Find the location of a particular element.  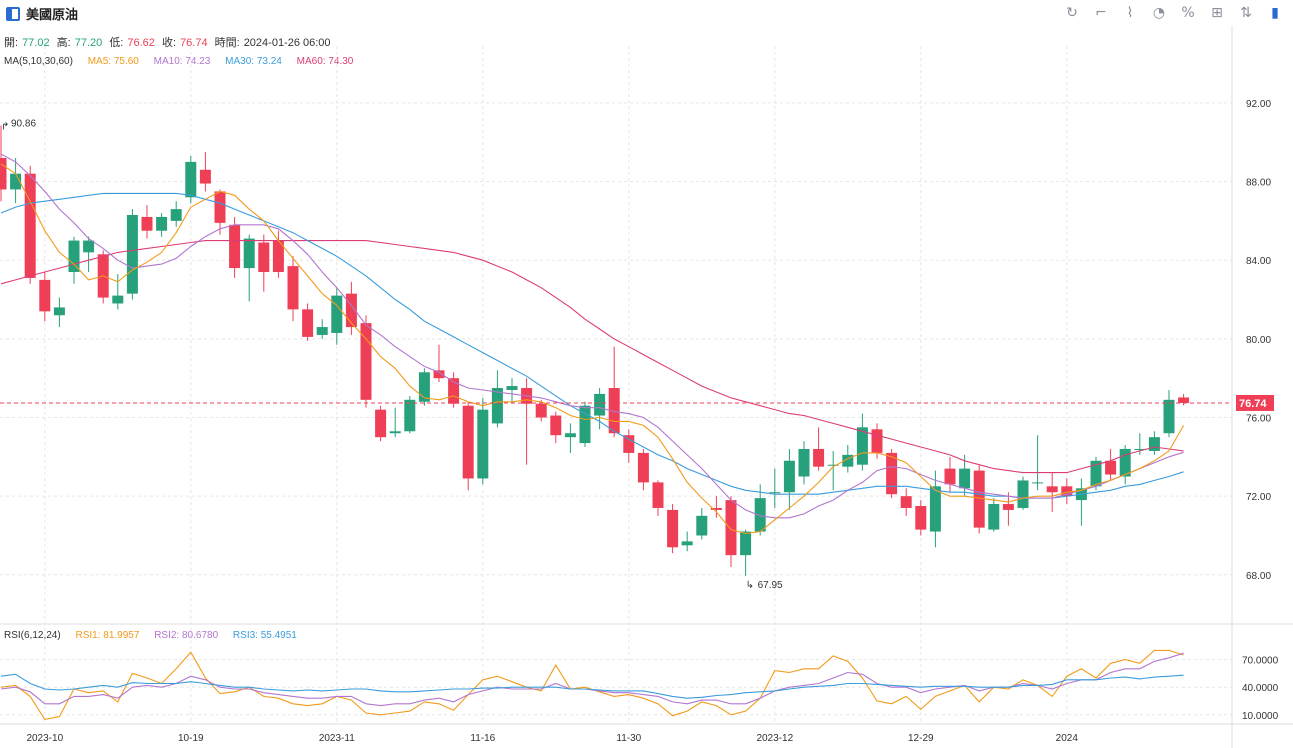

indicator-icon: ◔ is located at coordinates (1159, 13).